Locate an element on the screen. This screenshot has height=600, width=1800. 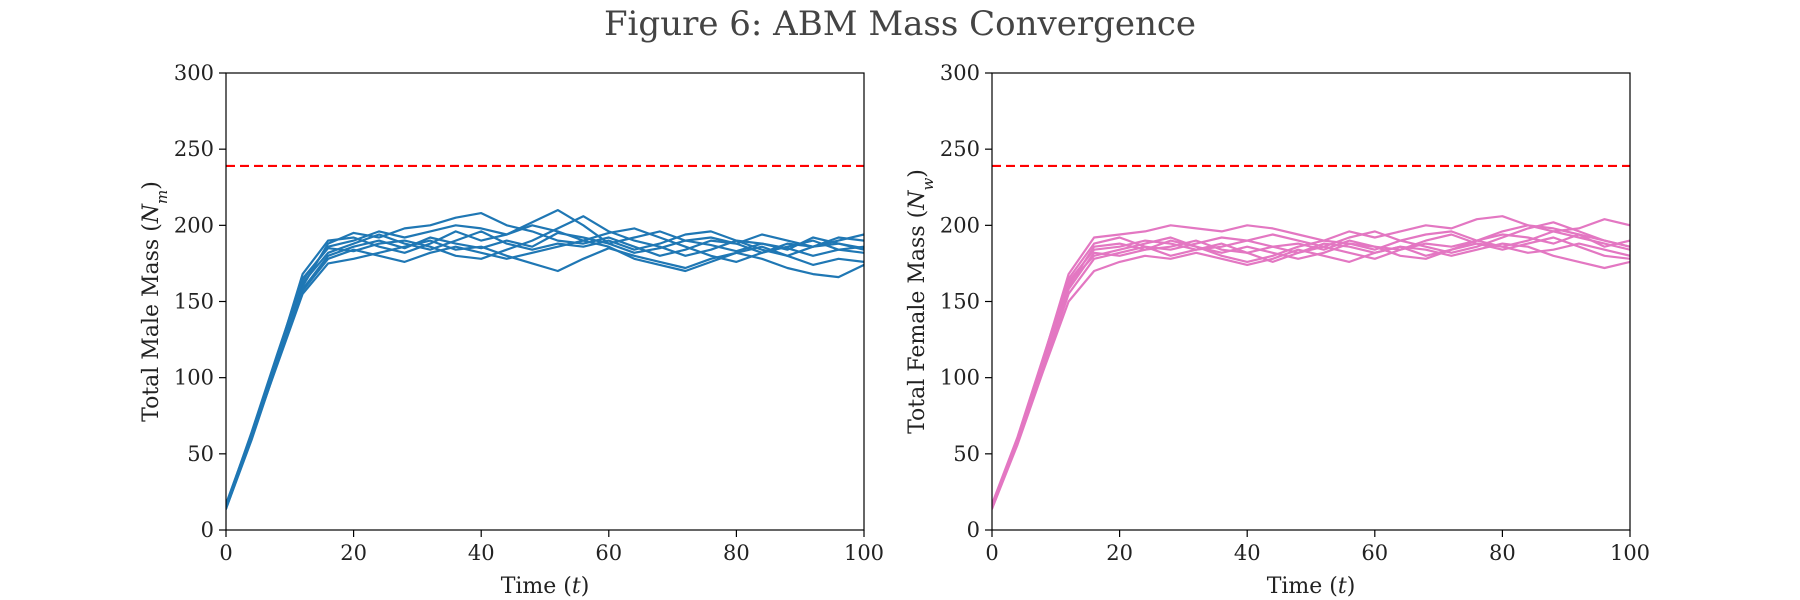
male-x-tick-label: 20 is located at coordinates (353, 553).